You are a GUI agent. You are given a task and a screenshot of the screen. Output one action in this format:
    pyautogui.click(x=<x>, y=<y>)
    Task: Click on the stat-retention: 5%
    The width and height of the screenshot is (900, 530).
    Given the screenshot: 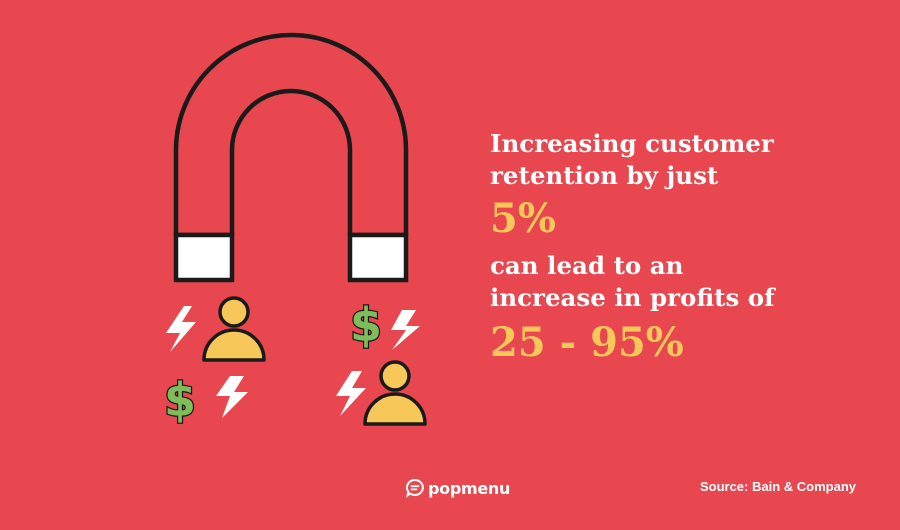 What is the action you would take?
    pyautogui.click(x=523, y=218)
    